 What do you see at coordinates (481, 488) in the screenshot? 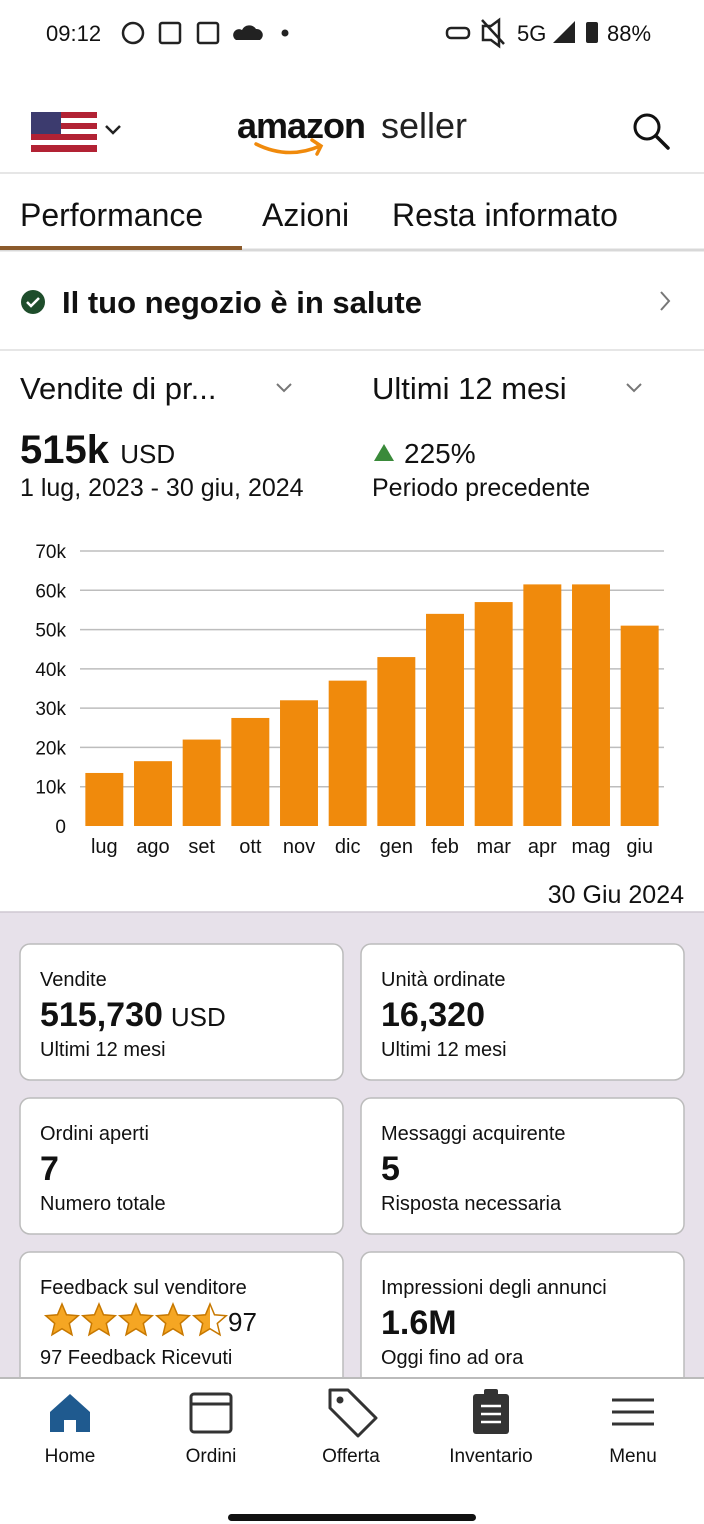
I see `summary-change-label: Periodo precedente` at bounding box center [481, 488].